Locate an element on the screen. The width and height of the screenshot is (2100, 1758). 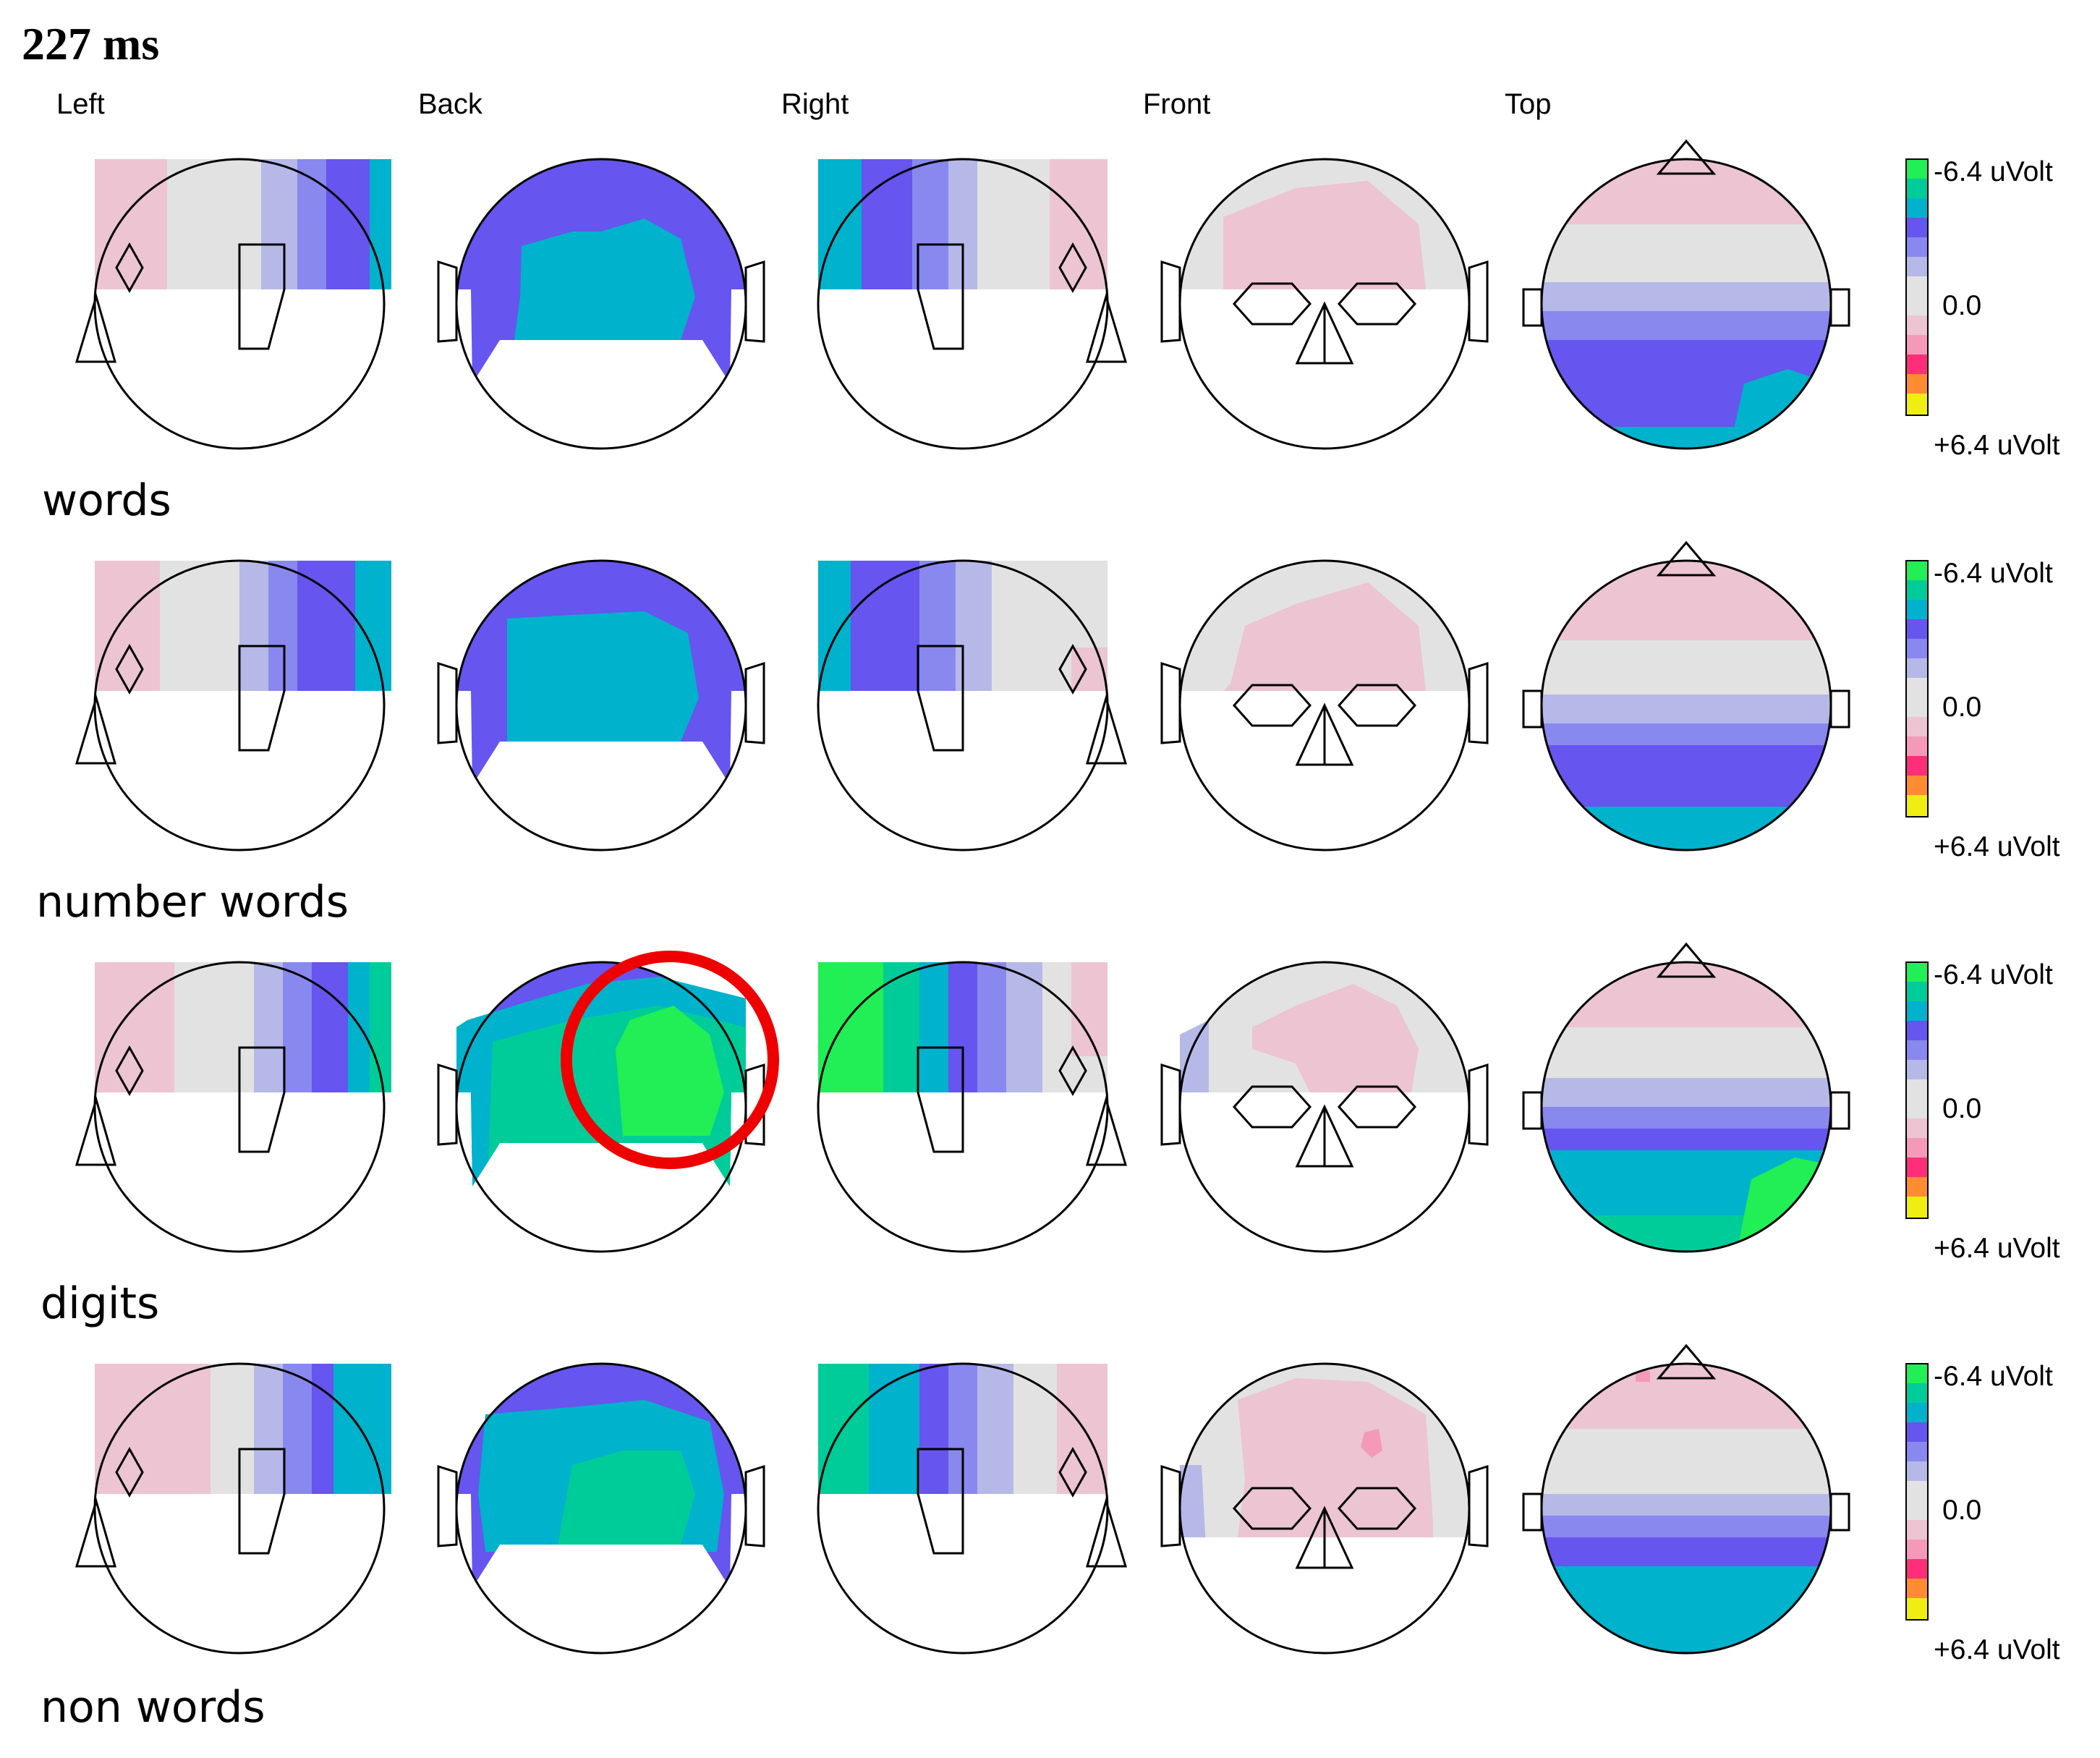
view-header-top: Top is located at coordinates (1529, 104).